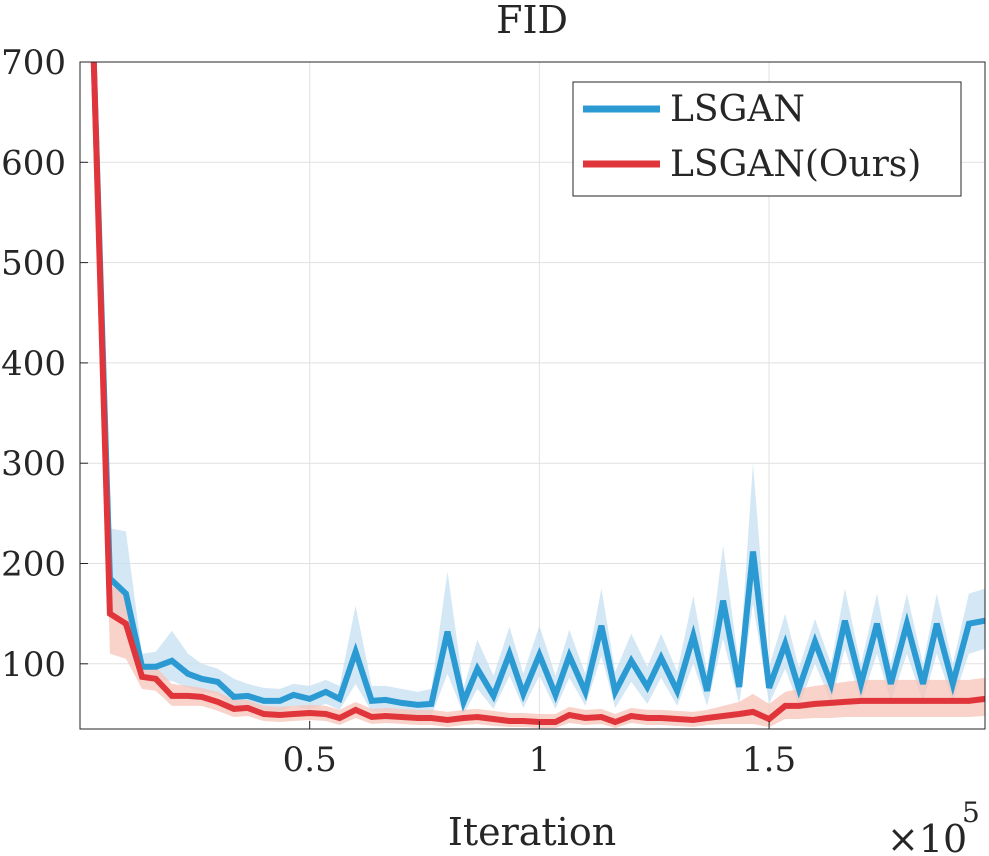 Image resolution: width=989 pixels, height=856 pixels. I want to click on legend-label-lsgan-ours: LSGAN(Ours), so click(795, 164).